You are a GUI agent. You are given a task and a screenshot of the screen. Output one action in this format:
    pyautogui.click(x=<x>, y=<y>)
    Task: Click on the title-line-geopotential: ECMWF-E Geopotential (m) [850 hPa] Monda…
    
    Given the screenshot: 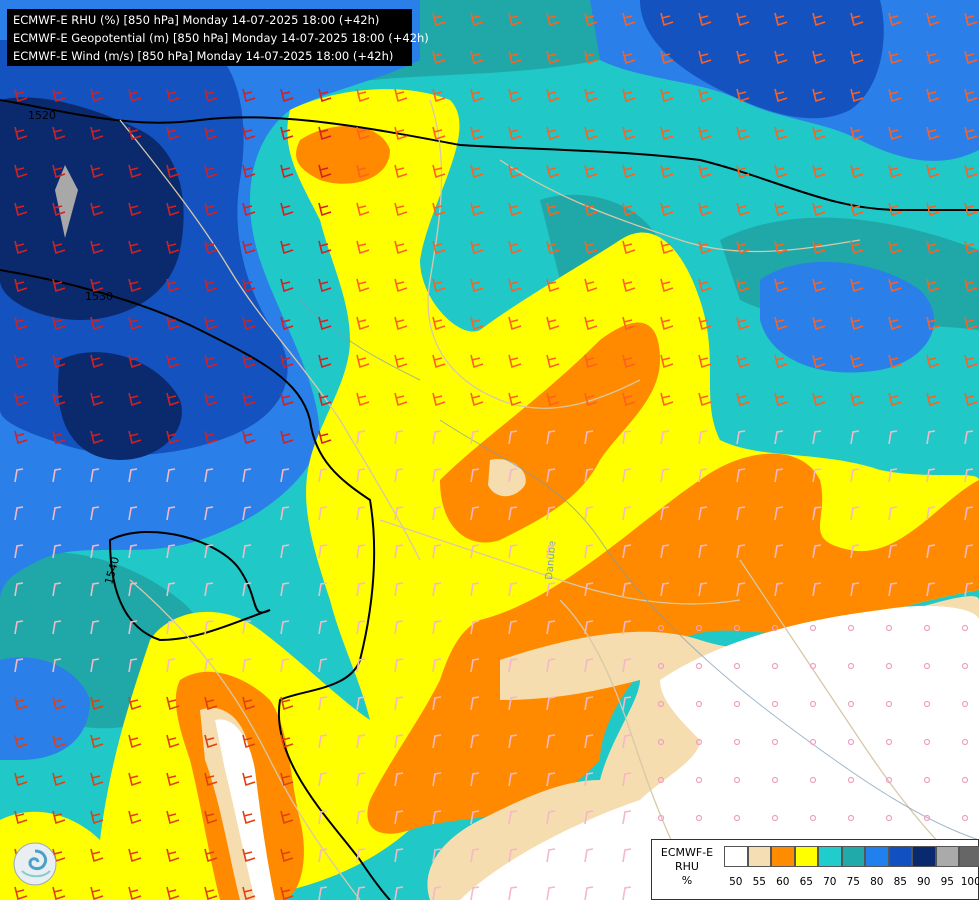 What is the action you would take?
    pyautogui.click(x=221, y=38)
    